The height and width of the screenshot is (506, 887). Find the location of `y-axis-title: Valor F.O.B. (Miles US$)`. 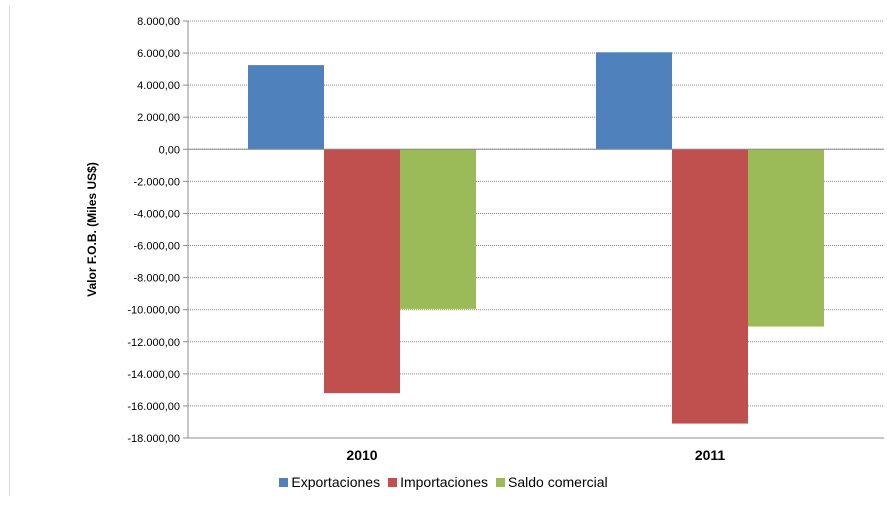

y-axis-title: Valor F.O.B. (Miles US$) is located at coordinates (92, 229).